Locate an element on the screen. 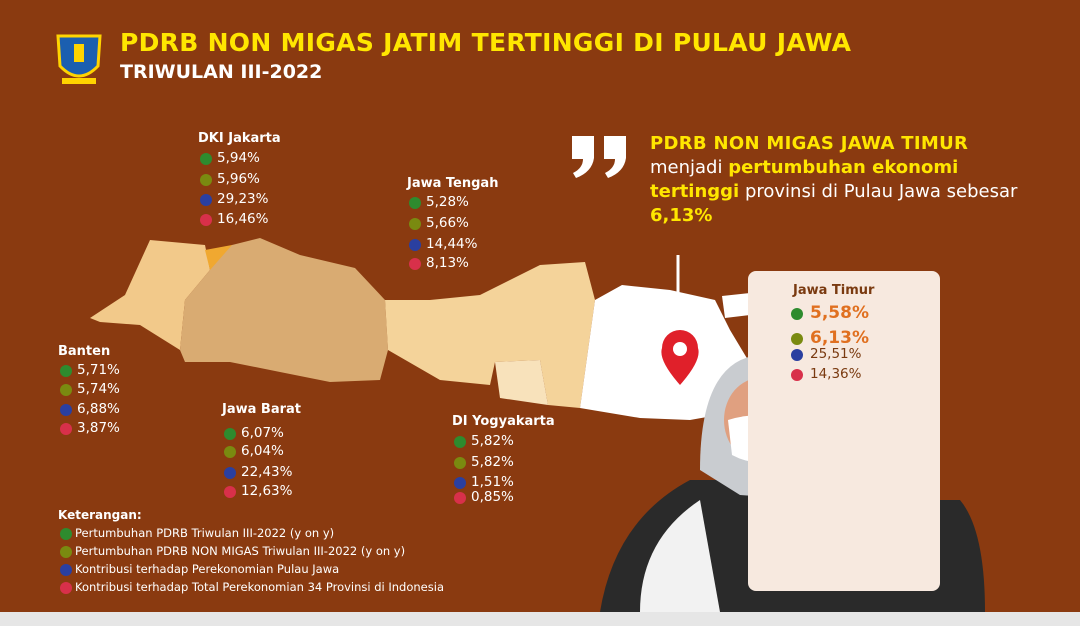 Image resolution: width=1080 pixels, height=626 pixels. province-value: 5,74% is located at coordinates (98, 389).